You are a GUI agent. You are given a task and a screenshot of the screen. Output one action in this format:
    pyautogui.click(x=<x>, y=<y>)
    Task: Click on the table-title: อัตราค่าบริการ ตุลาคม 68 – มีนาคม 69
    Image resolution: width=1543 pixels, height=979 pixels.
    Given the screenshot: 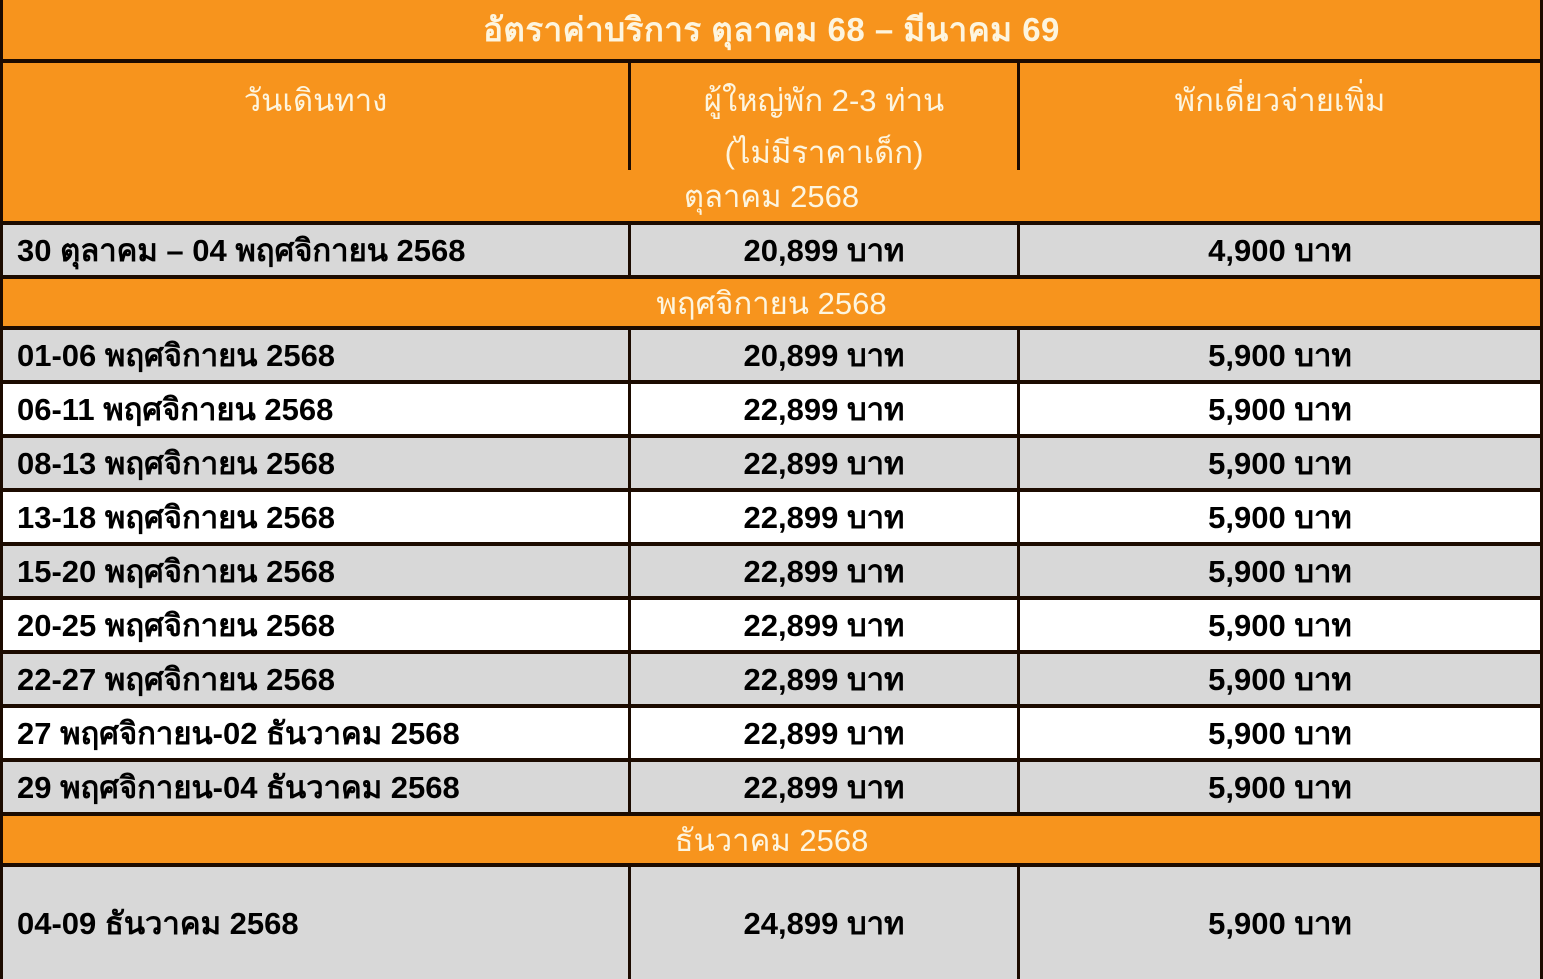 What is the action you would take?
    pyautogui.click(x=771, y=29)
    